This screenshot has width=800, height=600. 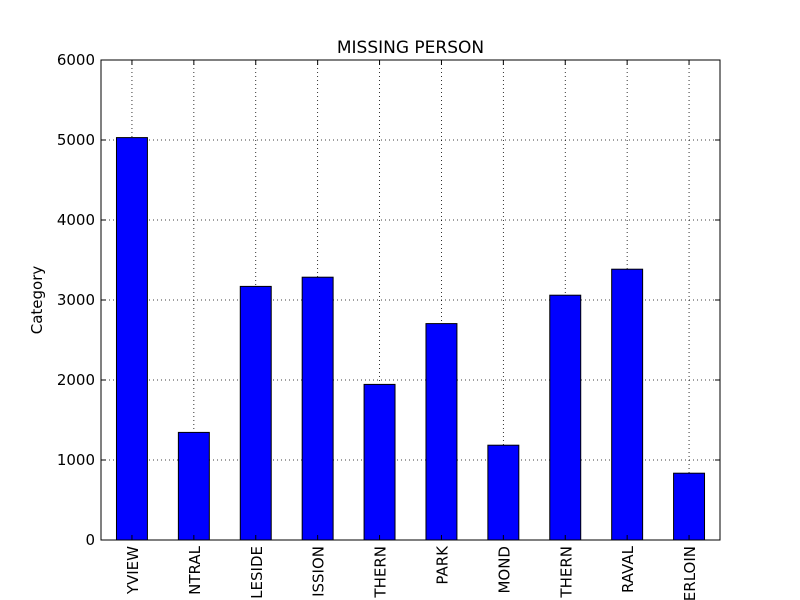 What do you see at coordinates (195, 569) in the screenshot?
I see `x-tick-label: NTRAL` at bounding box center [195, 569].